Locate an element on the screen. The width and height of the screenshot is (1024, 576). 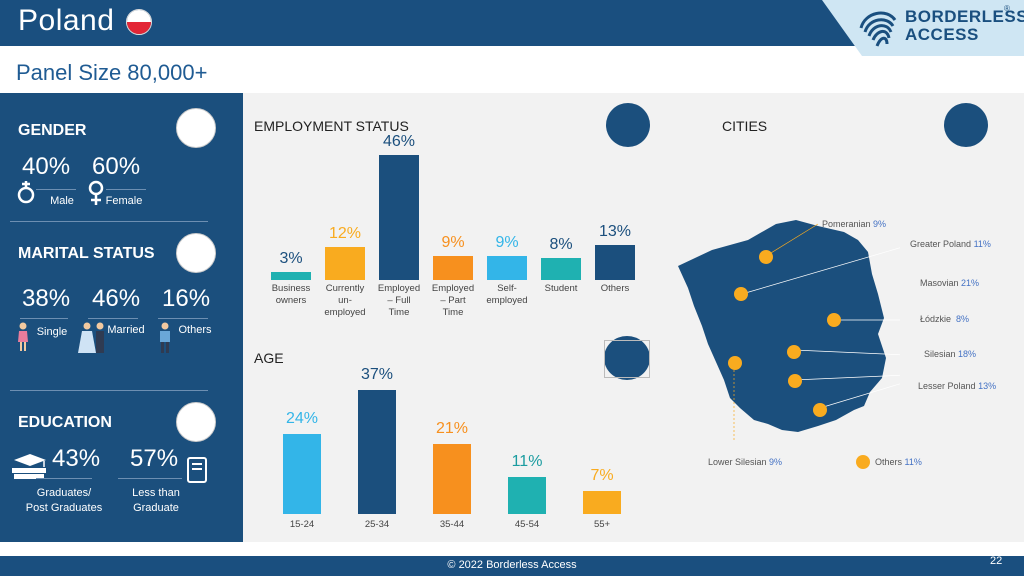
graduates-pct: 43% is located at coordinates (76, 458).